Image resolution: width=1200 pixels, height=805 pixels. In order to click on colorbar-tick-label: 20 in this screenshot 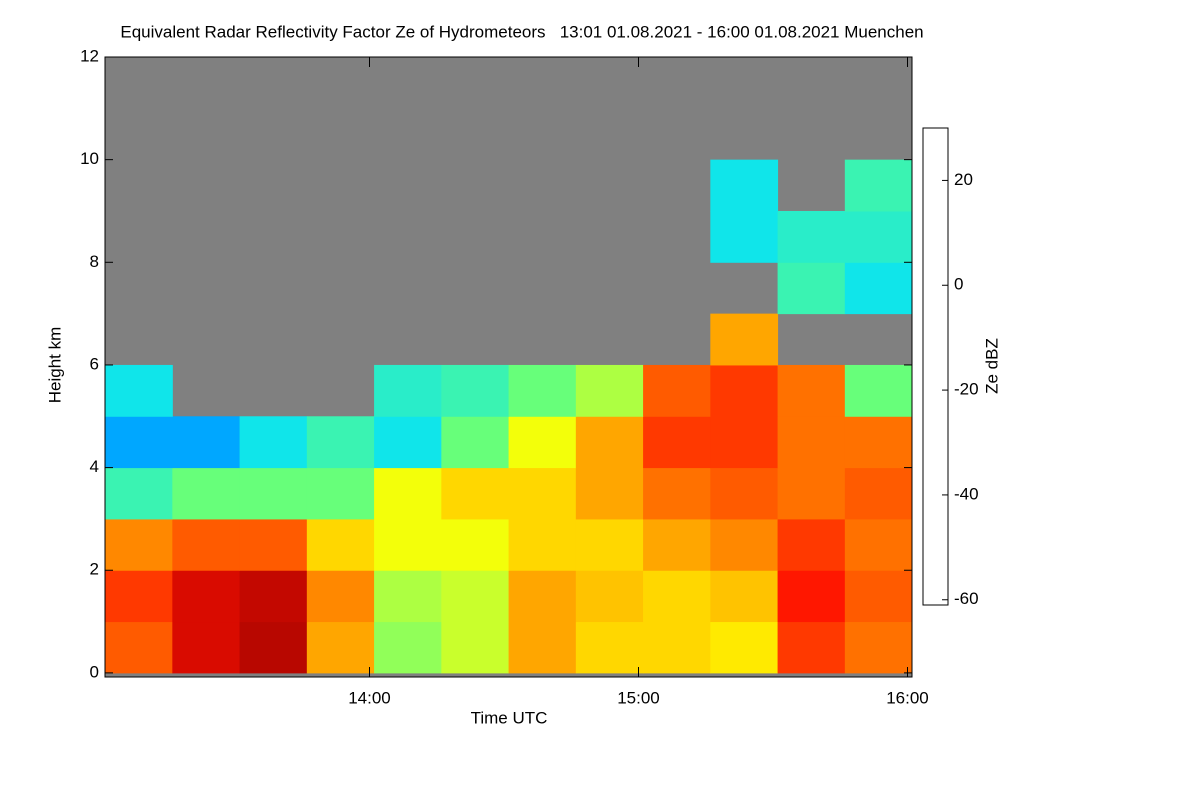, I will do `click(963, 179)`.